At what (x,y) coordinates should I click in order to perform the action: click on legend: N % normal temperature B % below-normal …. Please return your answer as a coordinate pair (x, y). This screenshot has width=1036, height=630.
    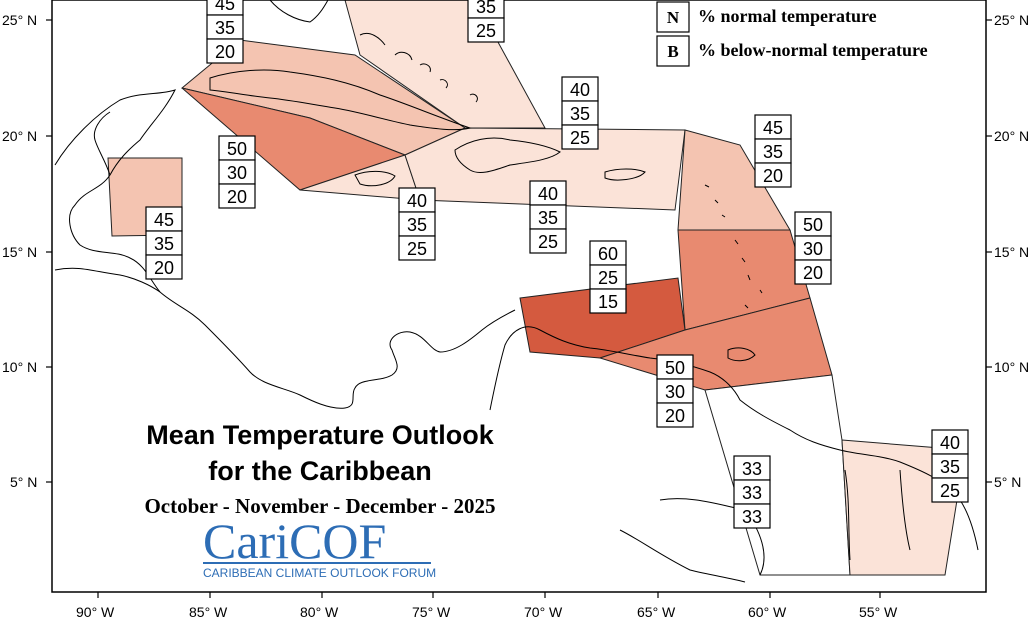
    Looking at the image, I should click on (792, 34).